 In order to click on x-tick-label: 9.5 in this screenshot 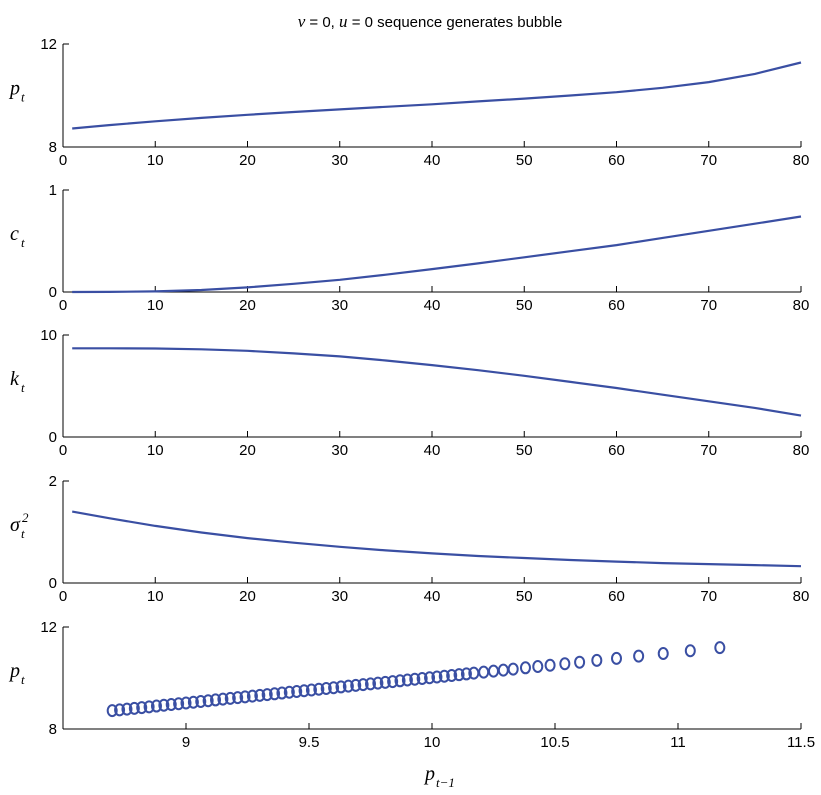, I will do `click(309, 742)`.